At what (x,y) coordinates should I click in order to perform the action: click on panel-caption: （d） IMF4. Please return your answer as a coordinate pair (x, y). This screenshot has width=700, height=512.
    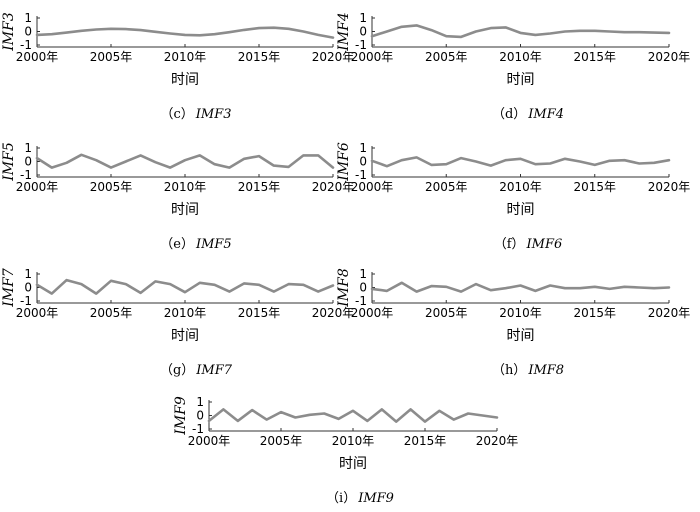
    Looking at the image, I should click on (528, 114).